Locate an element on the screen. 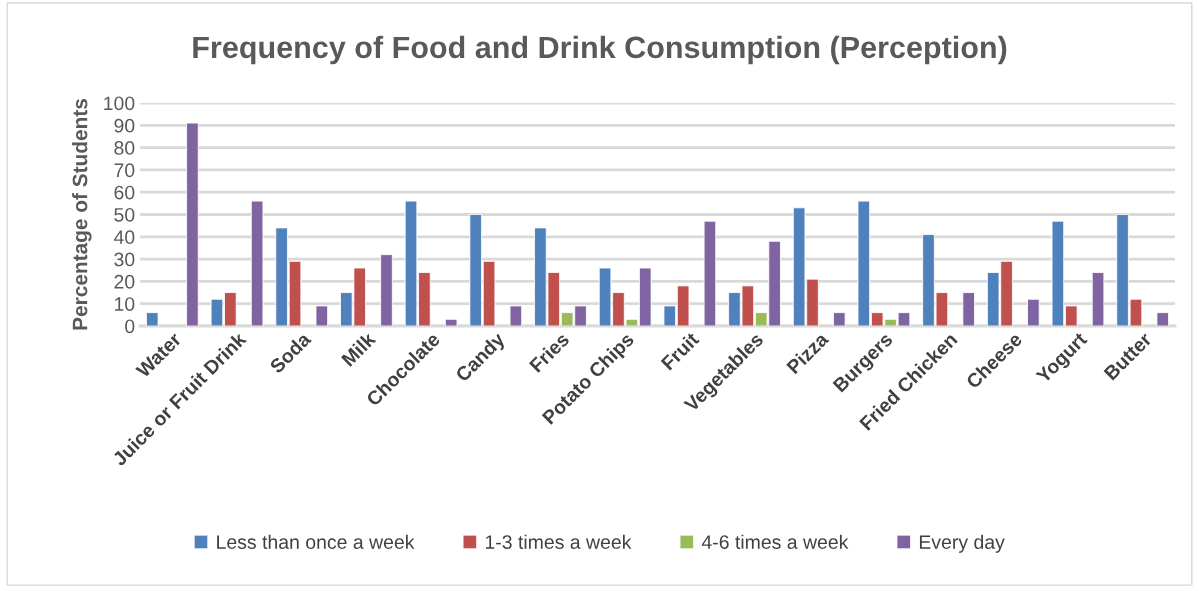  y-axis-title: Percentage of Students is located at coordinates (82, 214).